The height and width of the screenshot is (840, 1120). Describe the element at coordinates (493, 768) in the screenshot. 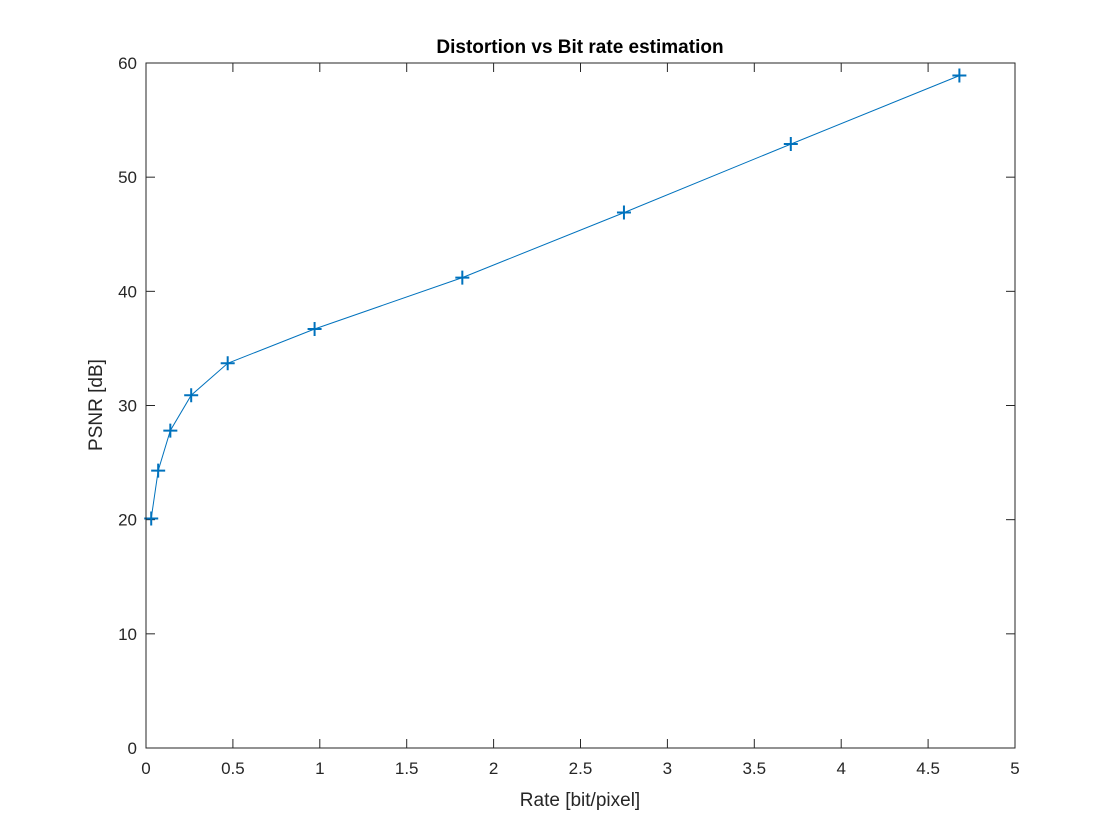

I see `x-tick-label: 2` at that location.